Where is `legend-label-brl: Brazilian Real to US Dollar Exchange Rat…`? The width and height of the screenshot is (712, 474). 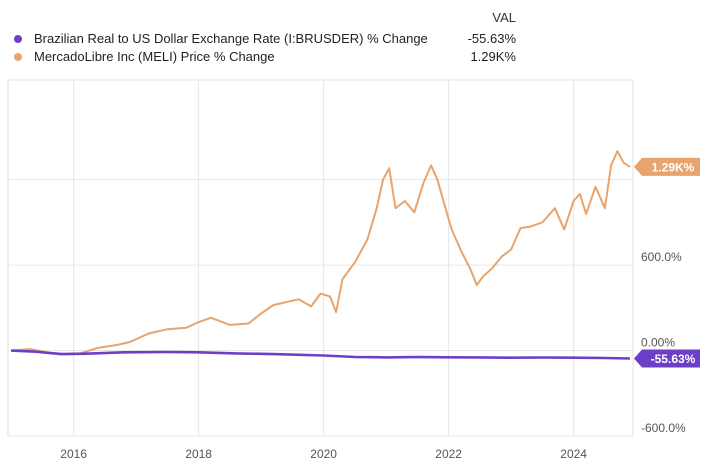 legend-label-brl: Brazilian Real to US Dollar Exchange Rat… is located at coordinates (231, 38).